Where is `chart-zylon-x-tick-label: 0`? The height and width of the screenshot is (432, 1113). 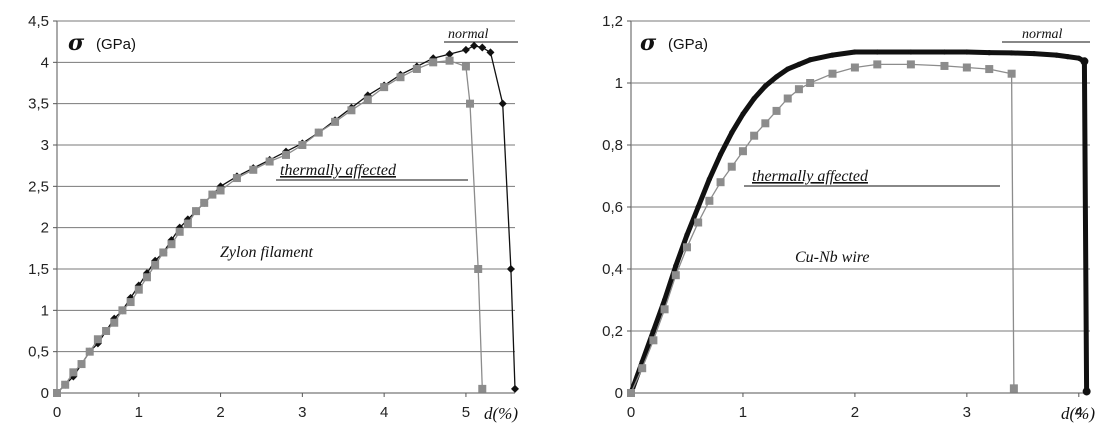
chart-zylon-x-tick-label: 0 is located at coordinates (57, 412).